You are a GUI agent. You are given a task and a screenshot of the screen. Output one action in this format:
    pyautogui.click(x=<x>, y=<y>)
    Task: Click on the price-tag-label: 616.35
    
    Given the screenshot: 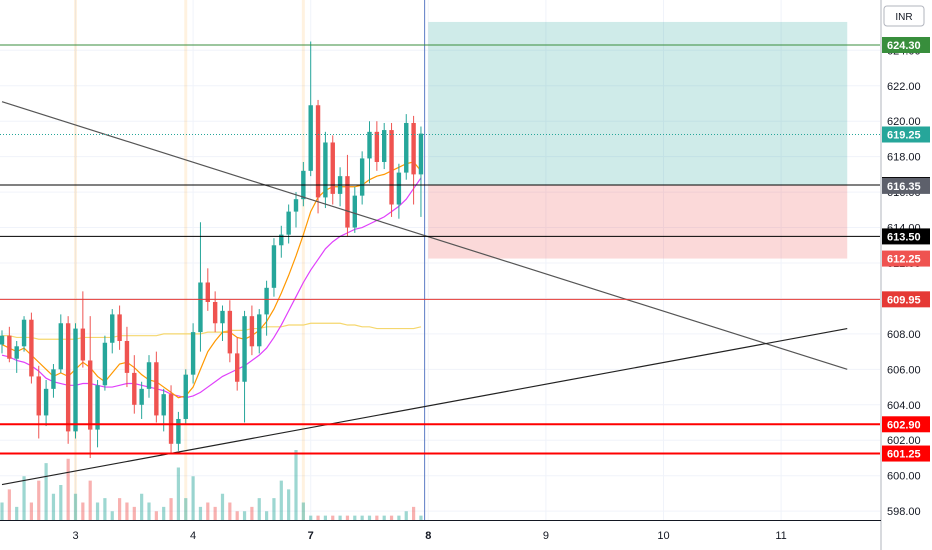 What is the action you would take?
    pyautogui.click(x=904, y=187)
    